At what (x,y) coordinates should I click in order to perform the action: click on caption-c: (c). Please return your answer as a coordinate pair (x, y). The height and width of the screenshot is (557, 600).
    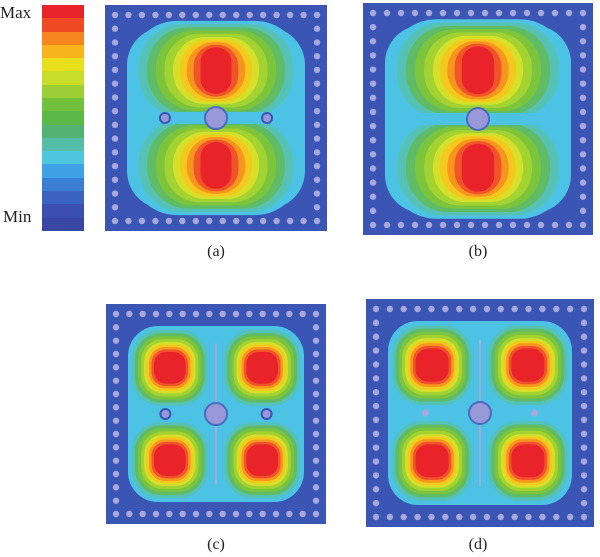
    Looking at the image, I should click on (216, 544).